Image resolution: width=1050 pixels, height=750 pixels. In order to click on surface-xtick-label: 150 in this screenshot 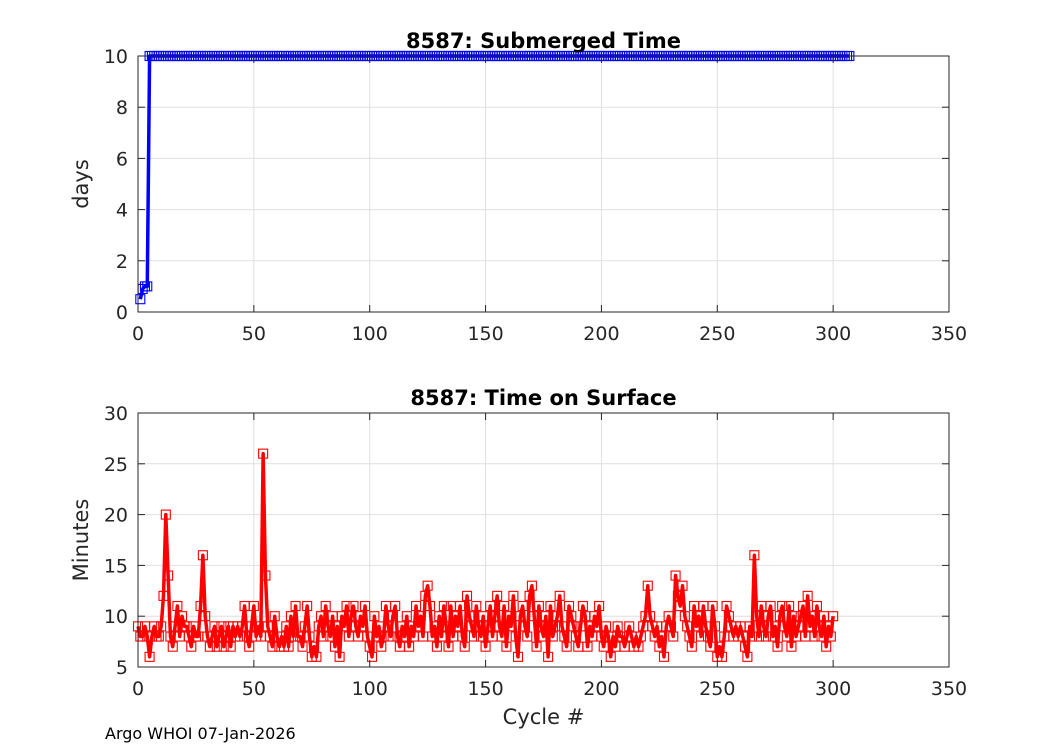, I will do `click(485, 689)`.